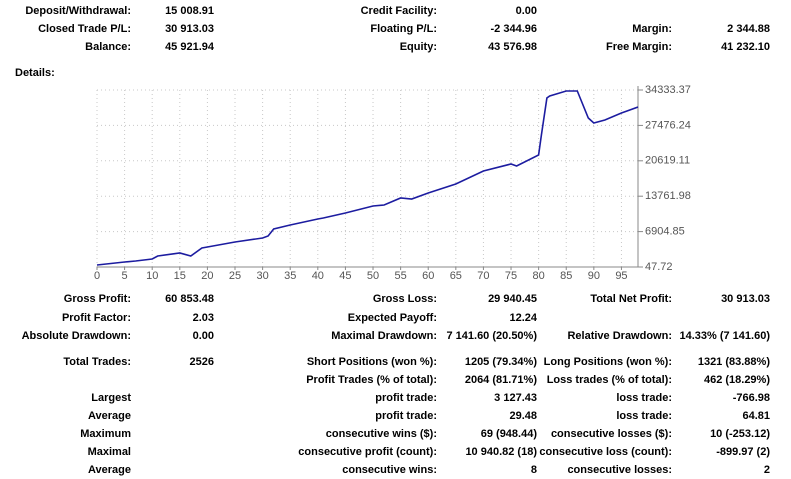 Image resolution: width=791 pixels, height=479 pixels. I want to click on field-value: 60 853.48, so click(189, 299).